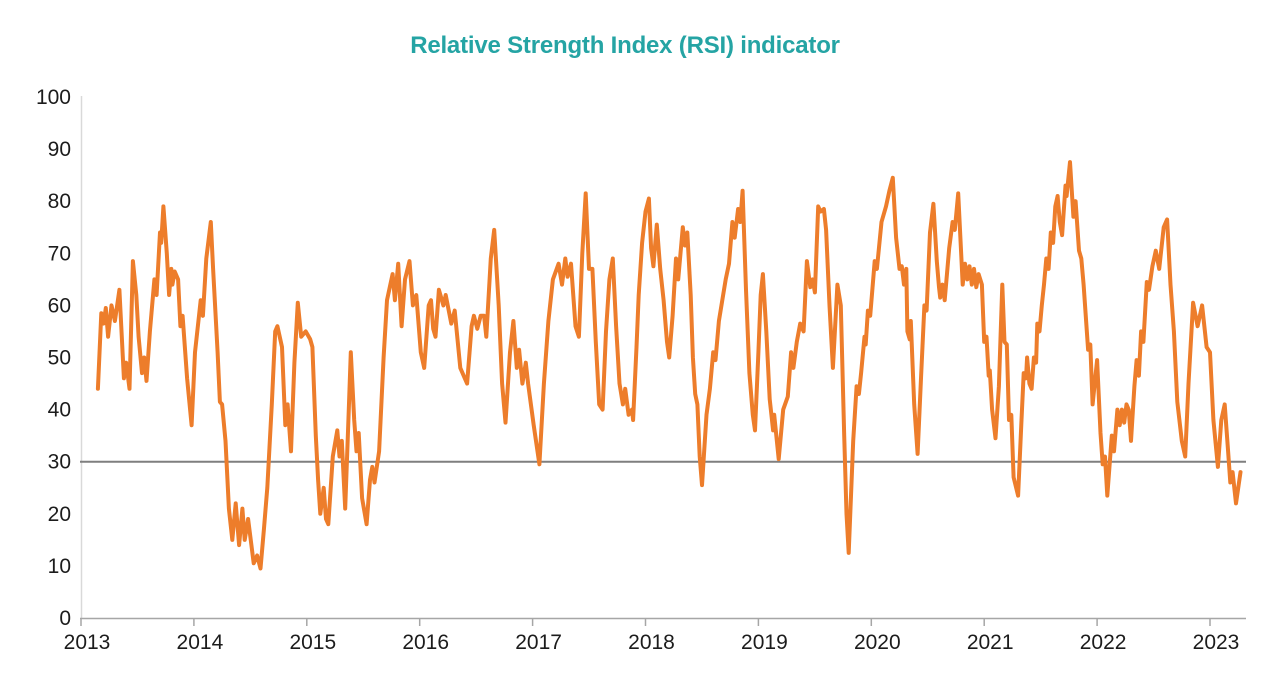  Describe the element at coordinates (59, 566) in the screenshot. I see `y-tick-label: 10` at that location.